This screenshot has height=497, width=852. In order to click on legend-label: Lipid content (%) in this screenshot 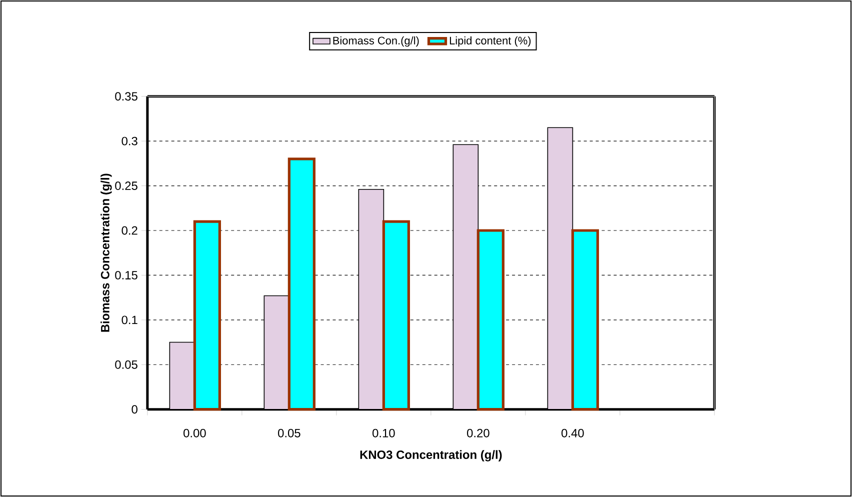, I will do `click(490, 41)`.